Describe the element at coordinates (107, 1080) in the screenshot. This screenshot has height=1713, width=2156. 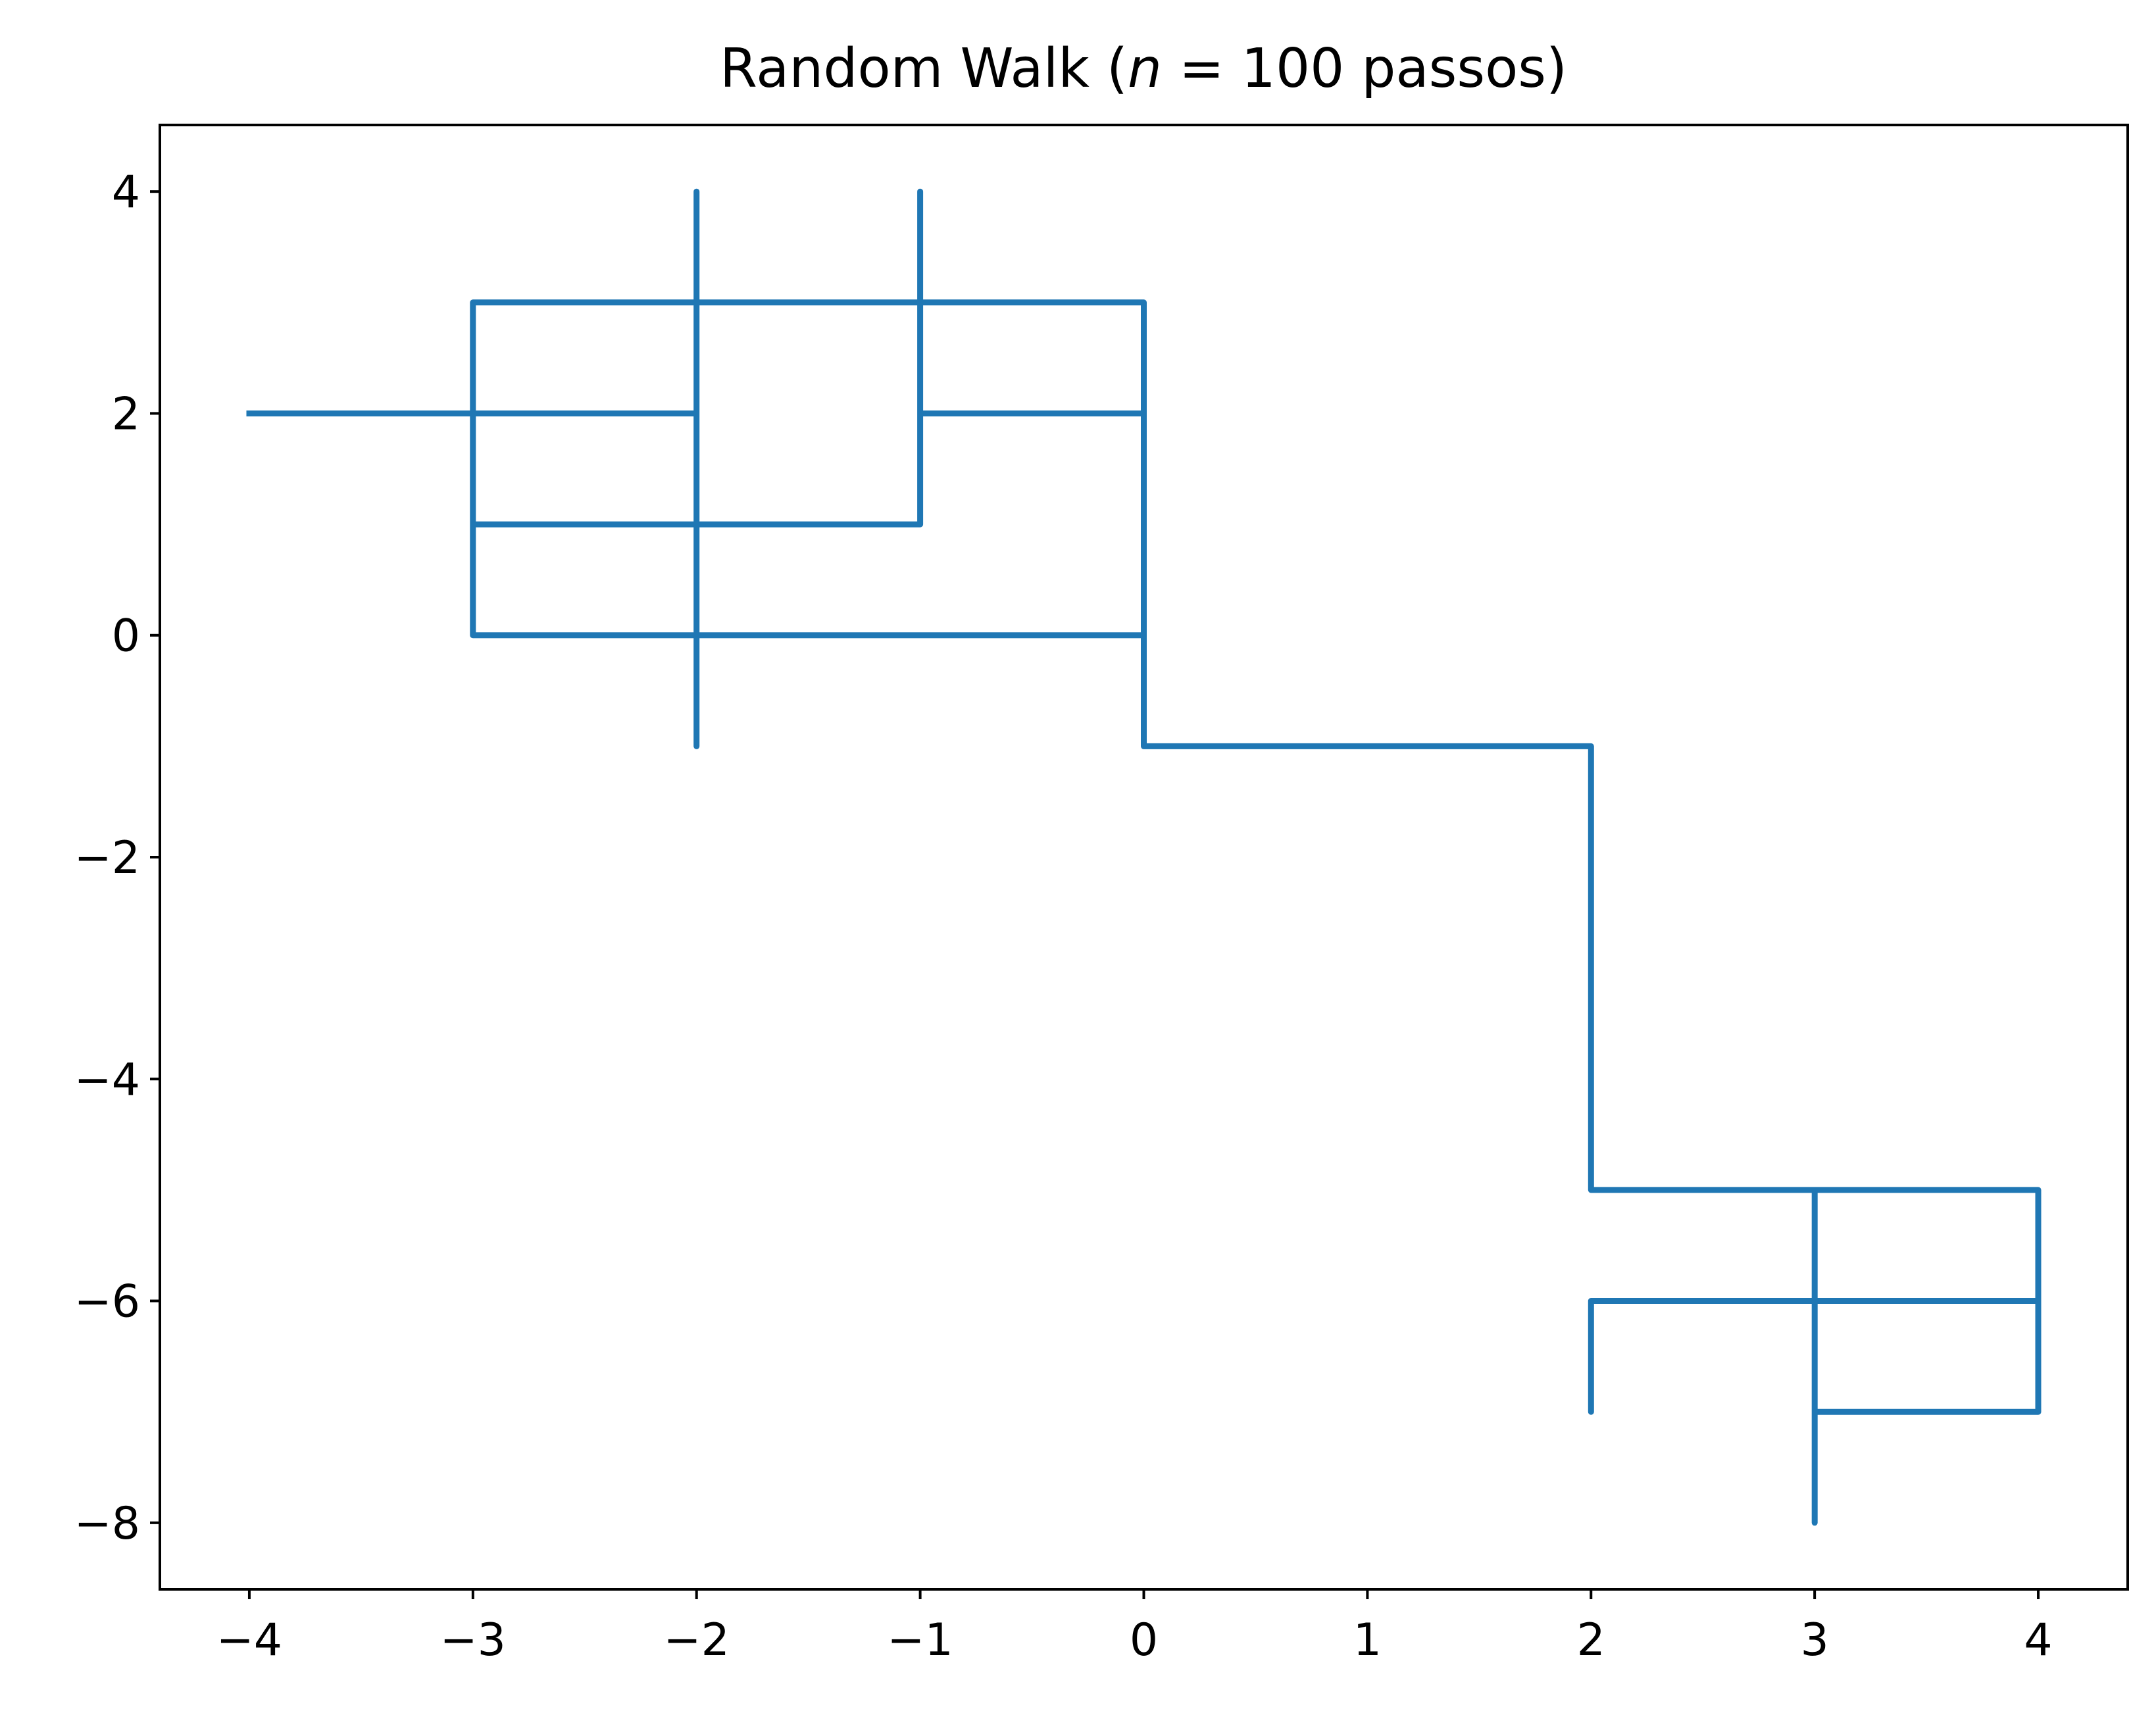
I see `y-tick-label: −4` at that location.